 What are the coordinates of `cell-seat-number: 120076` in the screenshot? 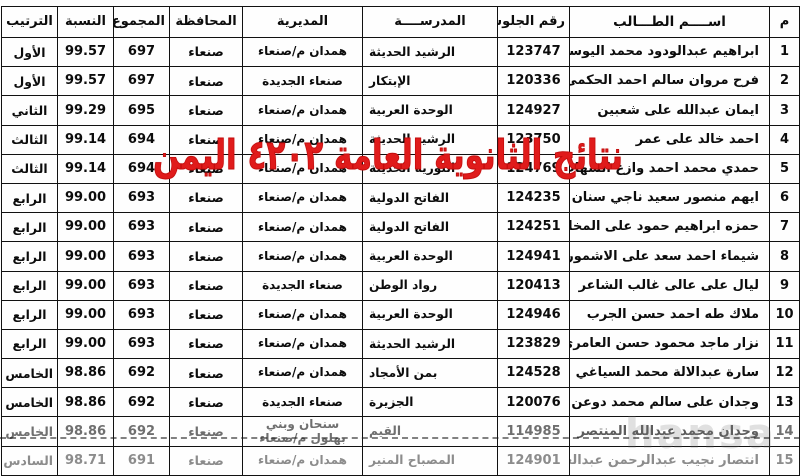 It's located at (533, 402).